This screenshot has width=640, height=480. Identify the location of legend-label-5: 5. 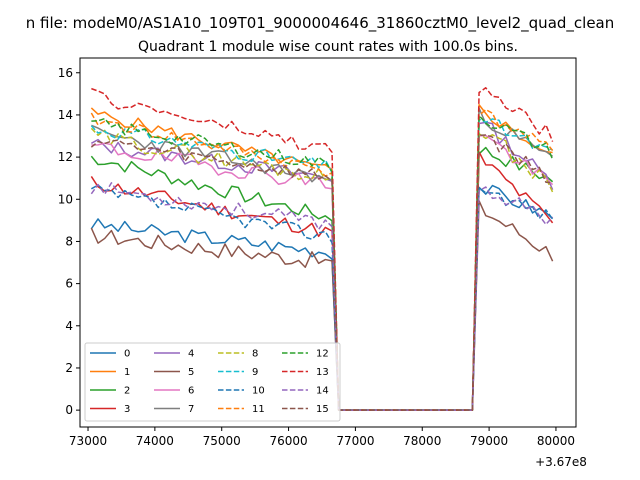
(191, 372).